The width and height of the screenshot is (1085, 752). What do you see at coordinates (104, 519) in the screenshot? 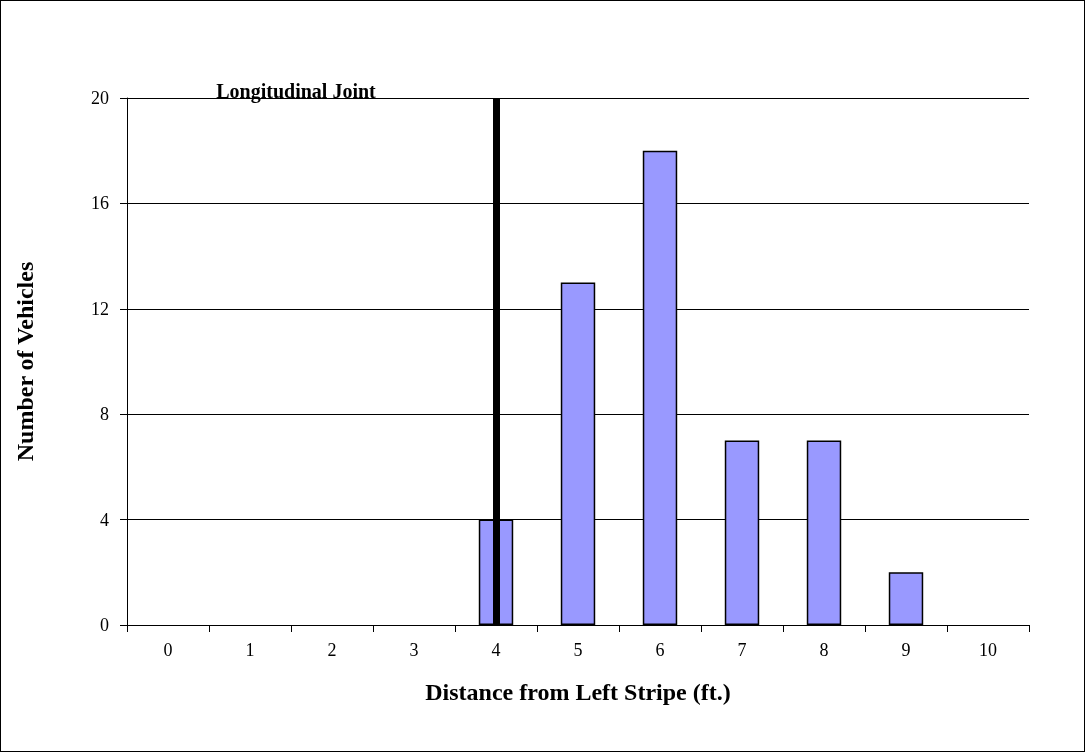
I see `y-tick-label: 4` at bounding box center [104, 519].